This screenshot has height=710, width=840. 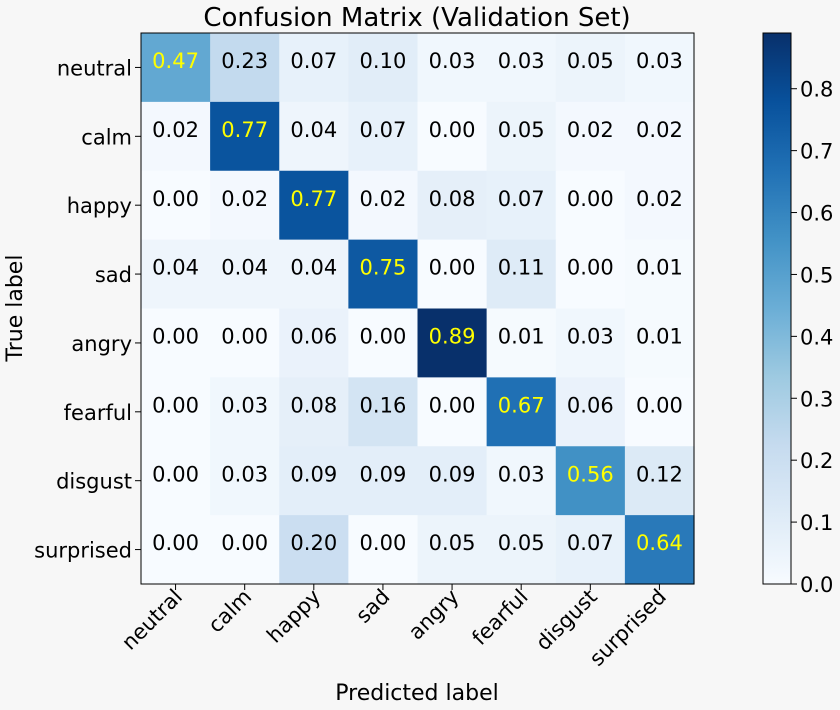 What do you see at coordinates (590, 405) in the screenshot?
I see `cell-value-label: 0.06` at bounding box center [590, 405].